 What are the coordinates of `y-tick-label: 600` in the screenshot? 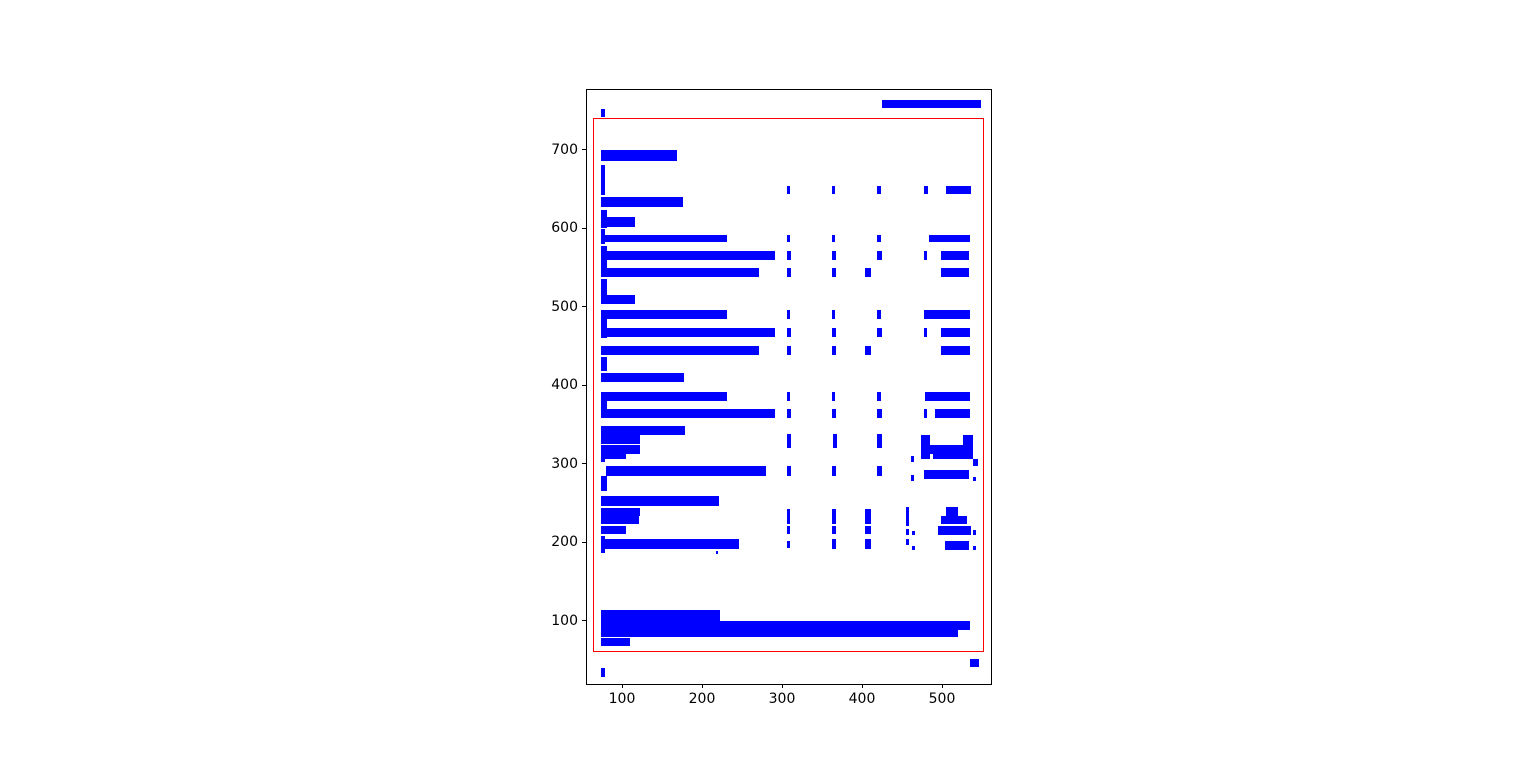 It's located at (564, 228).